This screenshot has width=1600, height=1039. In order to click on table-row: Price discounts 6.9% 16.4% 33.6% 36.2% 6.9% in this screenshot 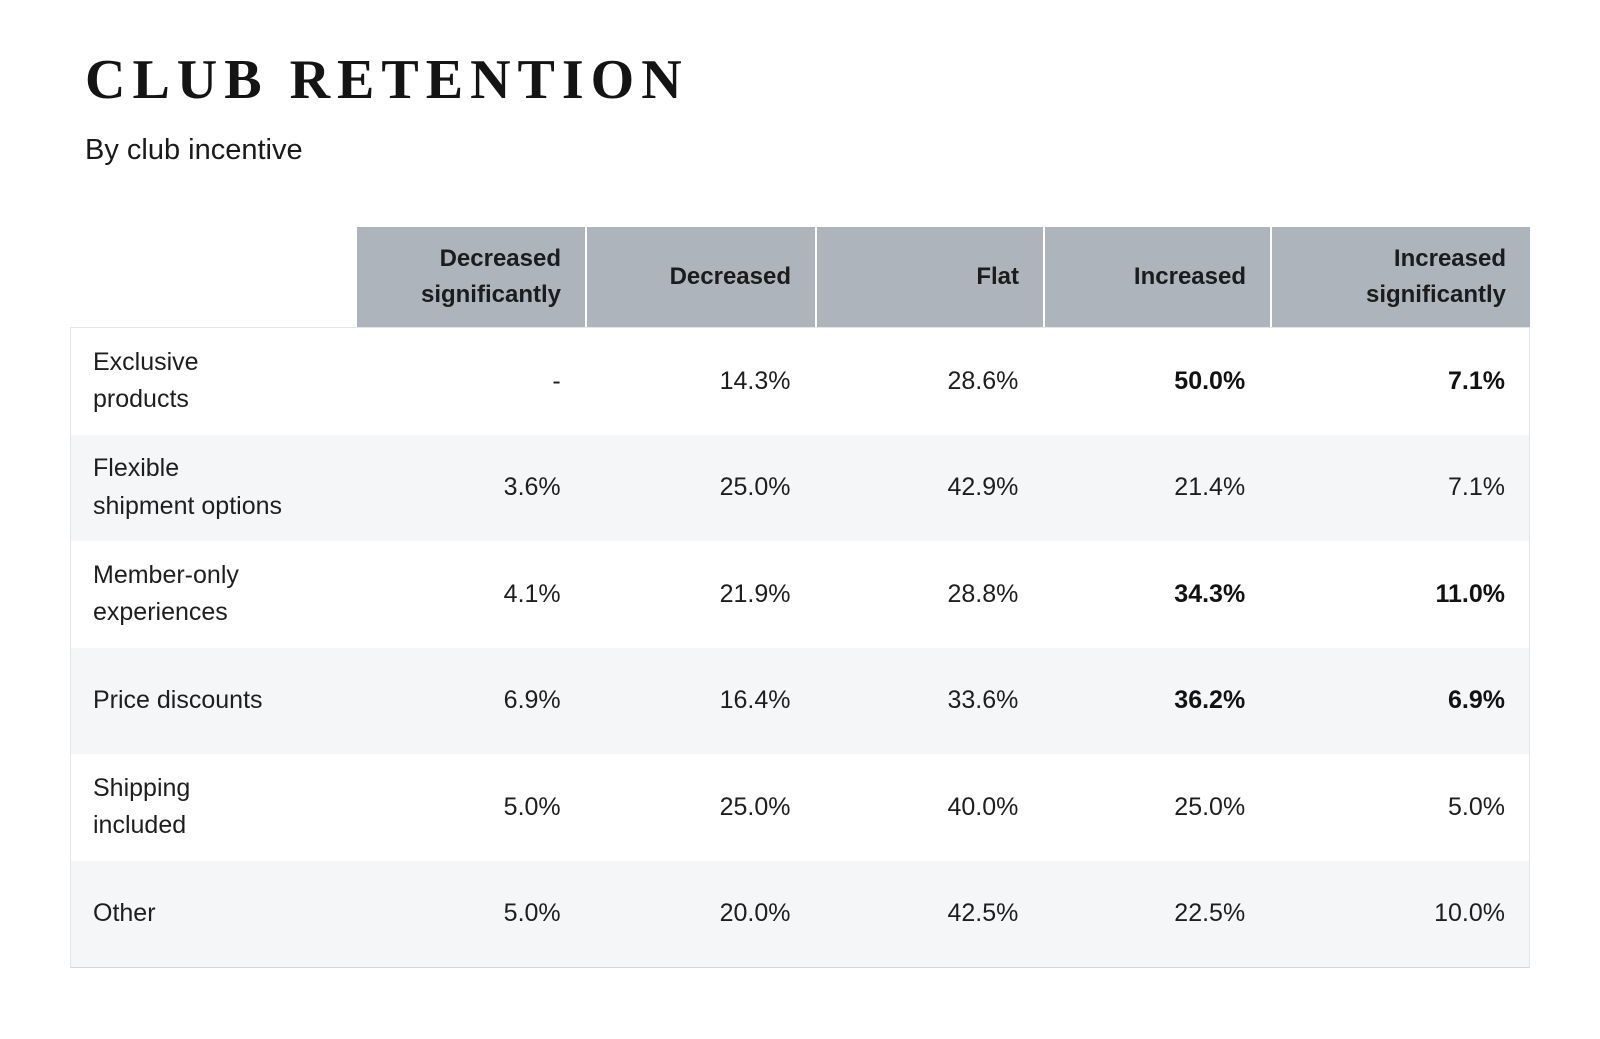, I will do `click(800, 700)`.